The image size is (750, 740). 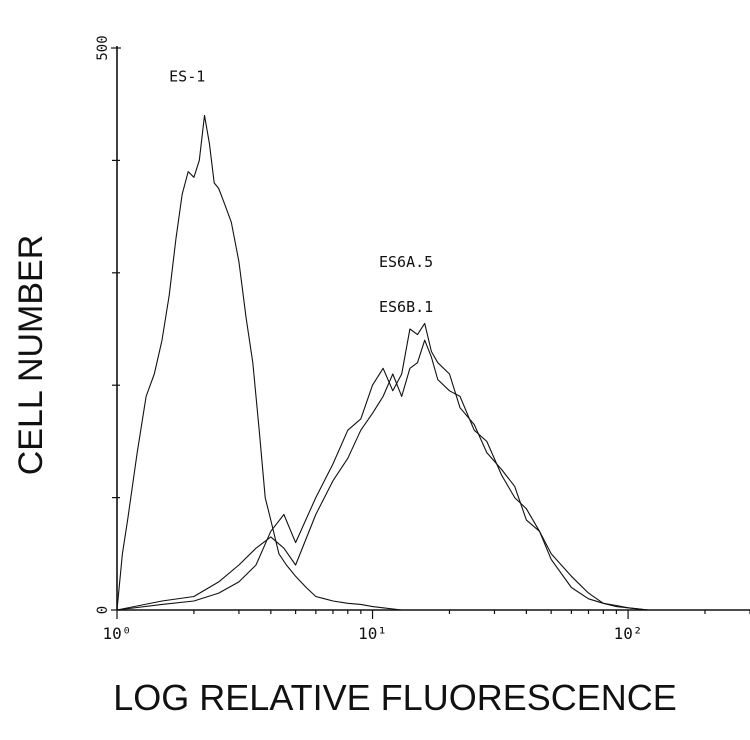 I want to click on y-tick-label: 500, so click(x=103, y=47).